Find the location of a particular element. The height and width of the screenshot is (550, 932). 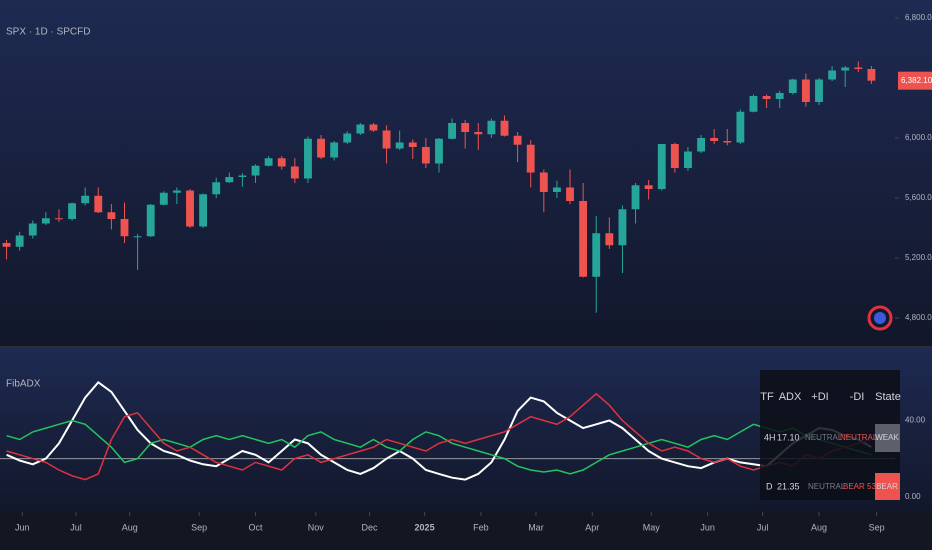

table-cell: WEAK is located at coordinates (887, 437).